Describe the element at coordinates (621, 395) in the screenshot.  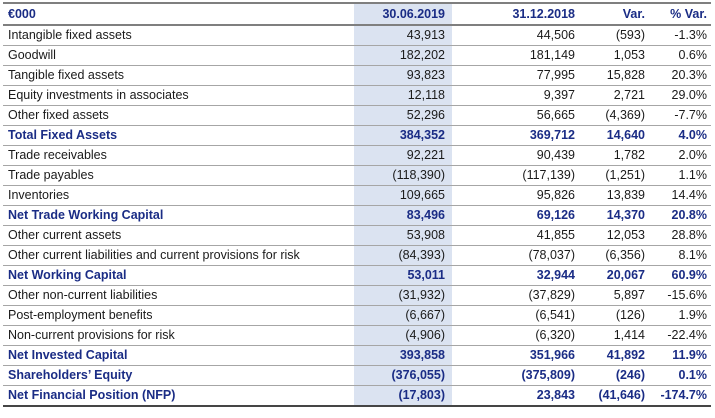
I see `cell-var: (41,646)` at that location.